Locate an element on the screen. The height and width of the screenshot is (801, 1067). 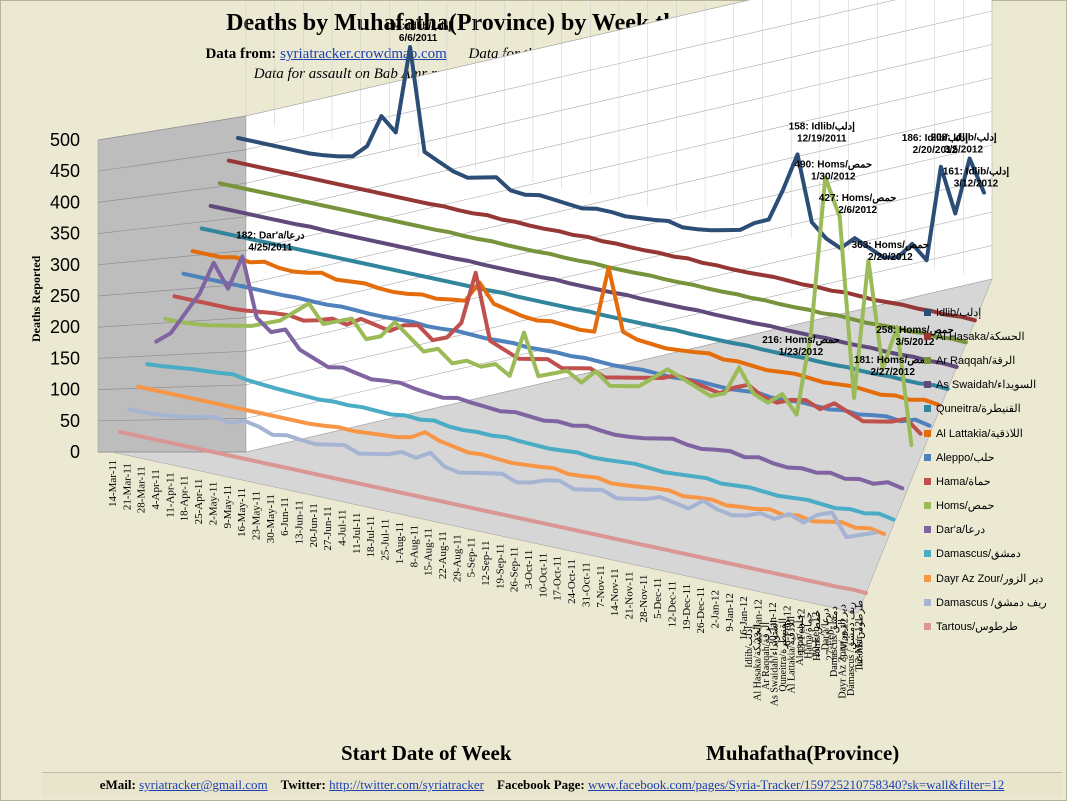
legend-label: Al Hasaka/الحسكة is located at coordinates (980, 336).